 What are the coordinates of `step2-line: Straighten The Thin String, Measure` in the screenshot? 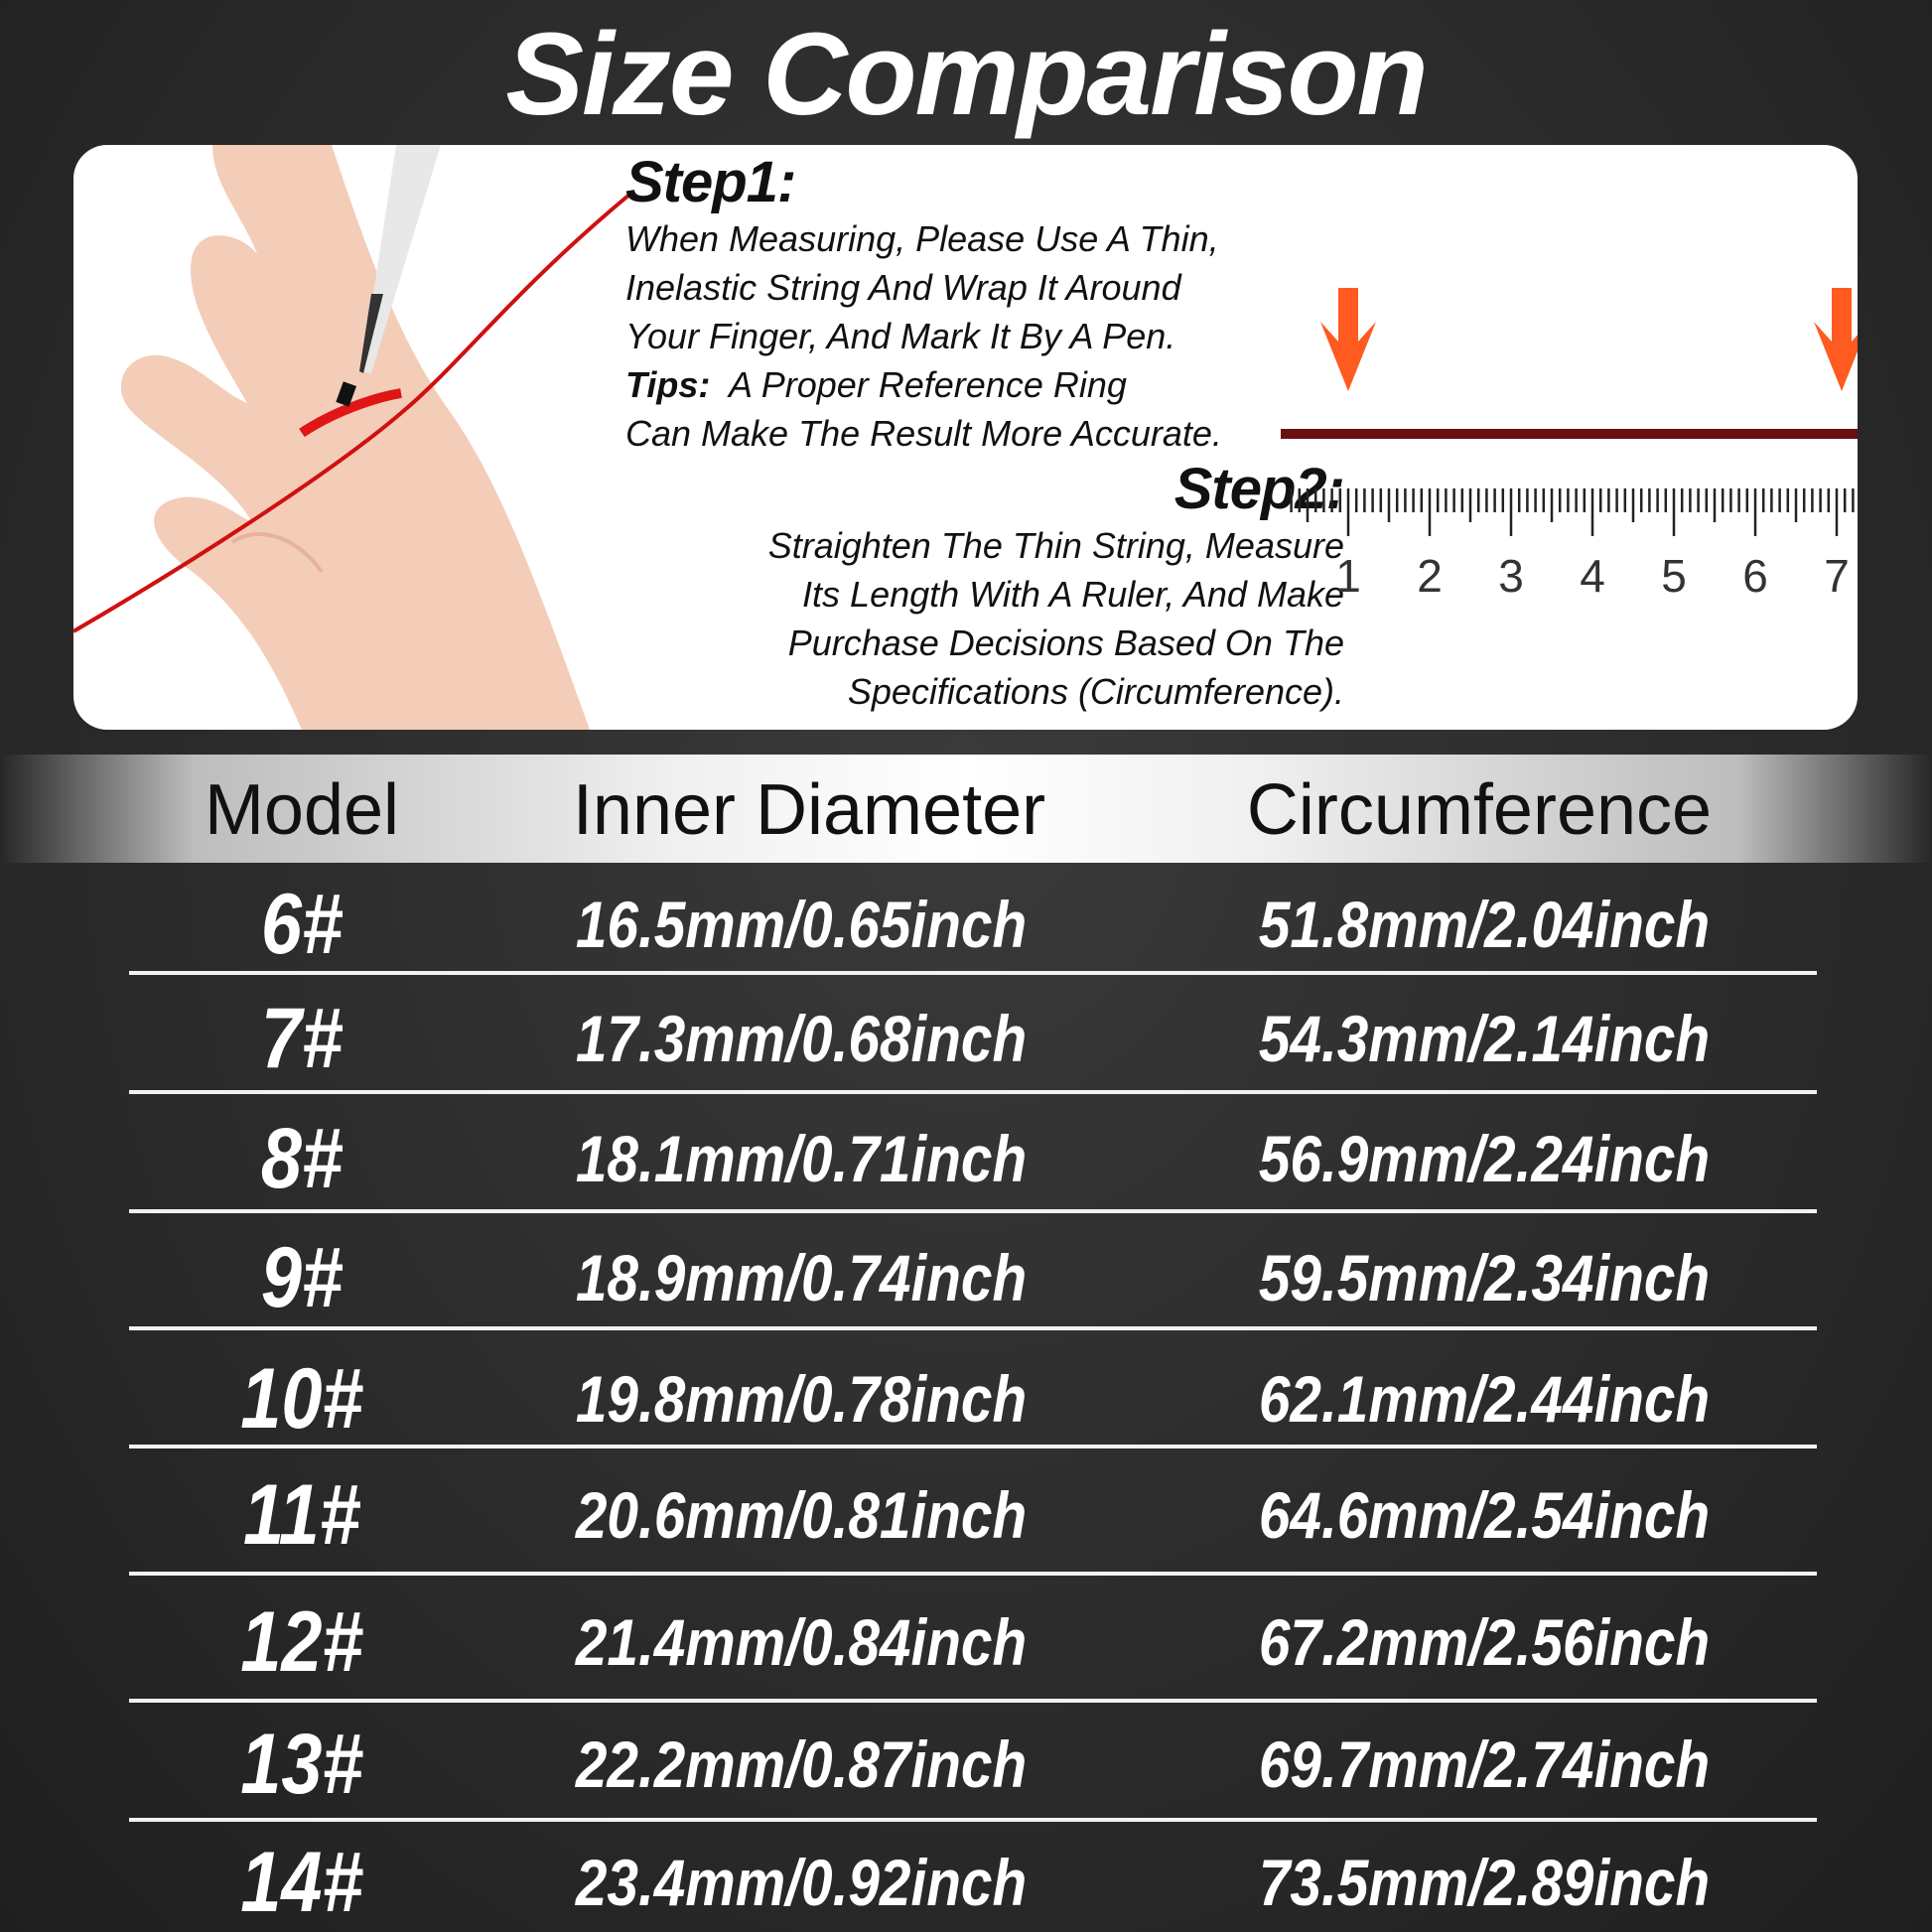 It's located at (1055, 545).